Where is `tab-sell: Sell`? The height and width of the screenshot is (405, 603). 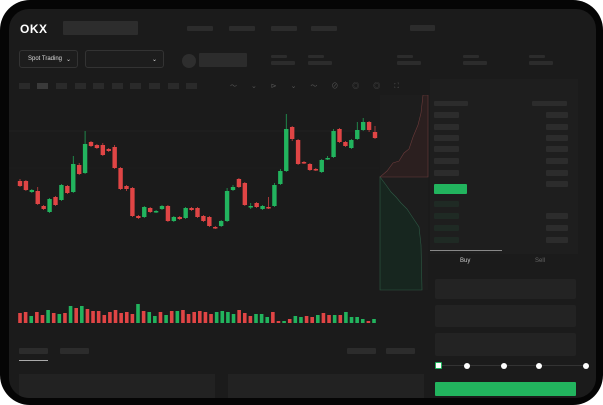 tab-sell: Sell is located at coordinates (540, 261).